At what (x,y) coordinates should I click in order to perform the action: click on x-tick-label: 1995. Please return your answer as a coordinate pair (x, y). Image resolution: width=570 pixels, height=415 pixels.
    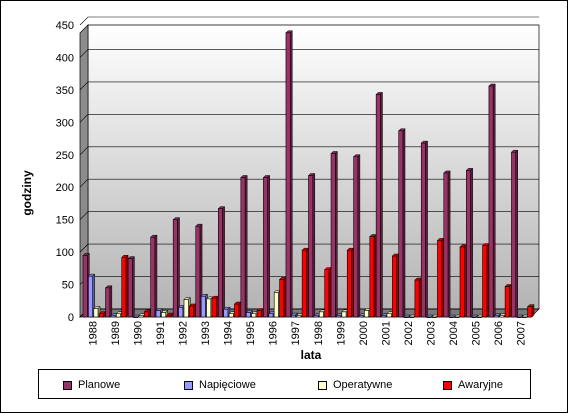
    Looking at the image, I should click on (251, 333).